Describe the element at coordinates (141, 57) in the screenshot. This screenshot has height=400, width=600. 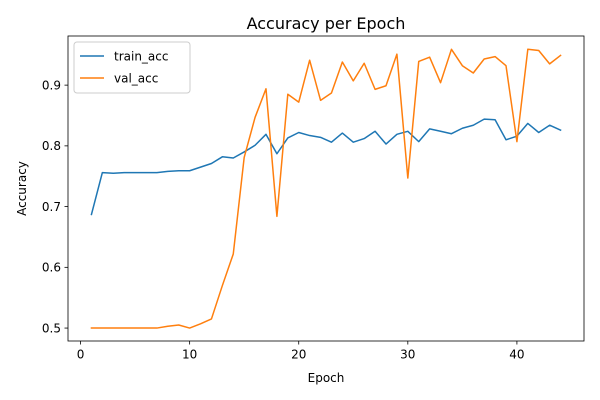
I see `legend-label-train-acc: train_acc` at that location.